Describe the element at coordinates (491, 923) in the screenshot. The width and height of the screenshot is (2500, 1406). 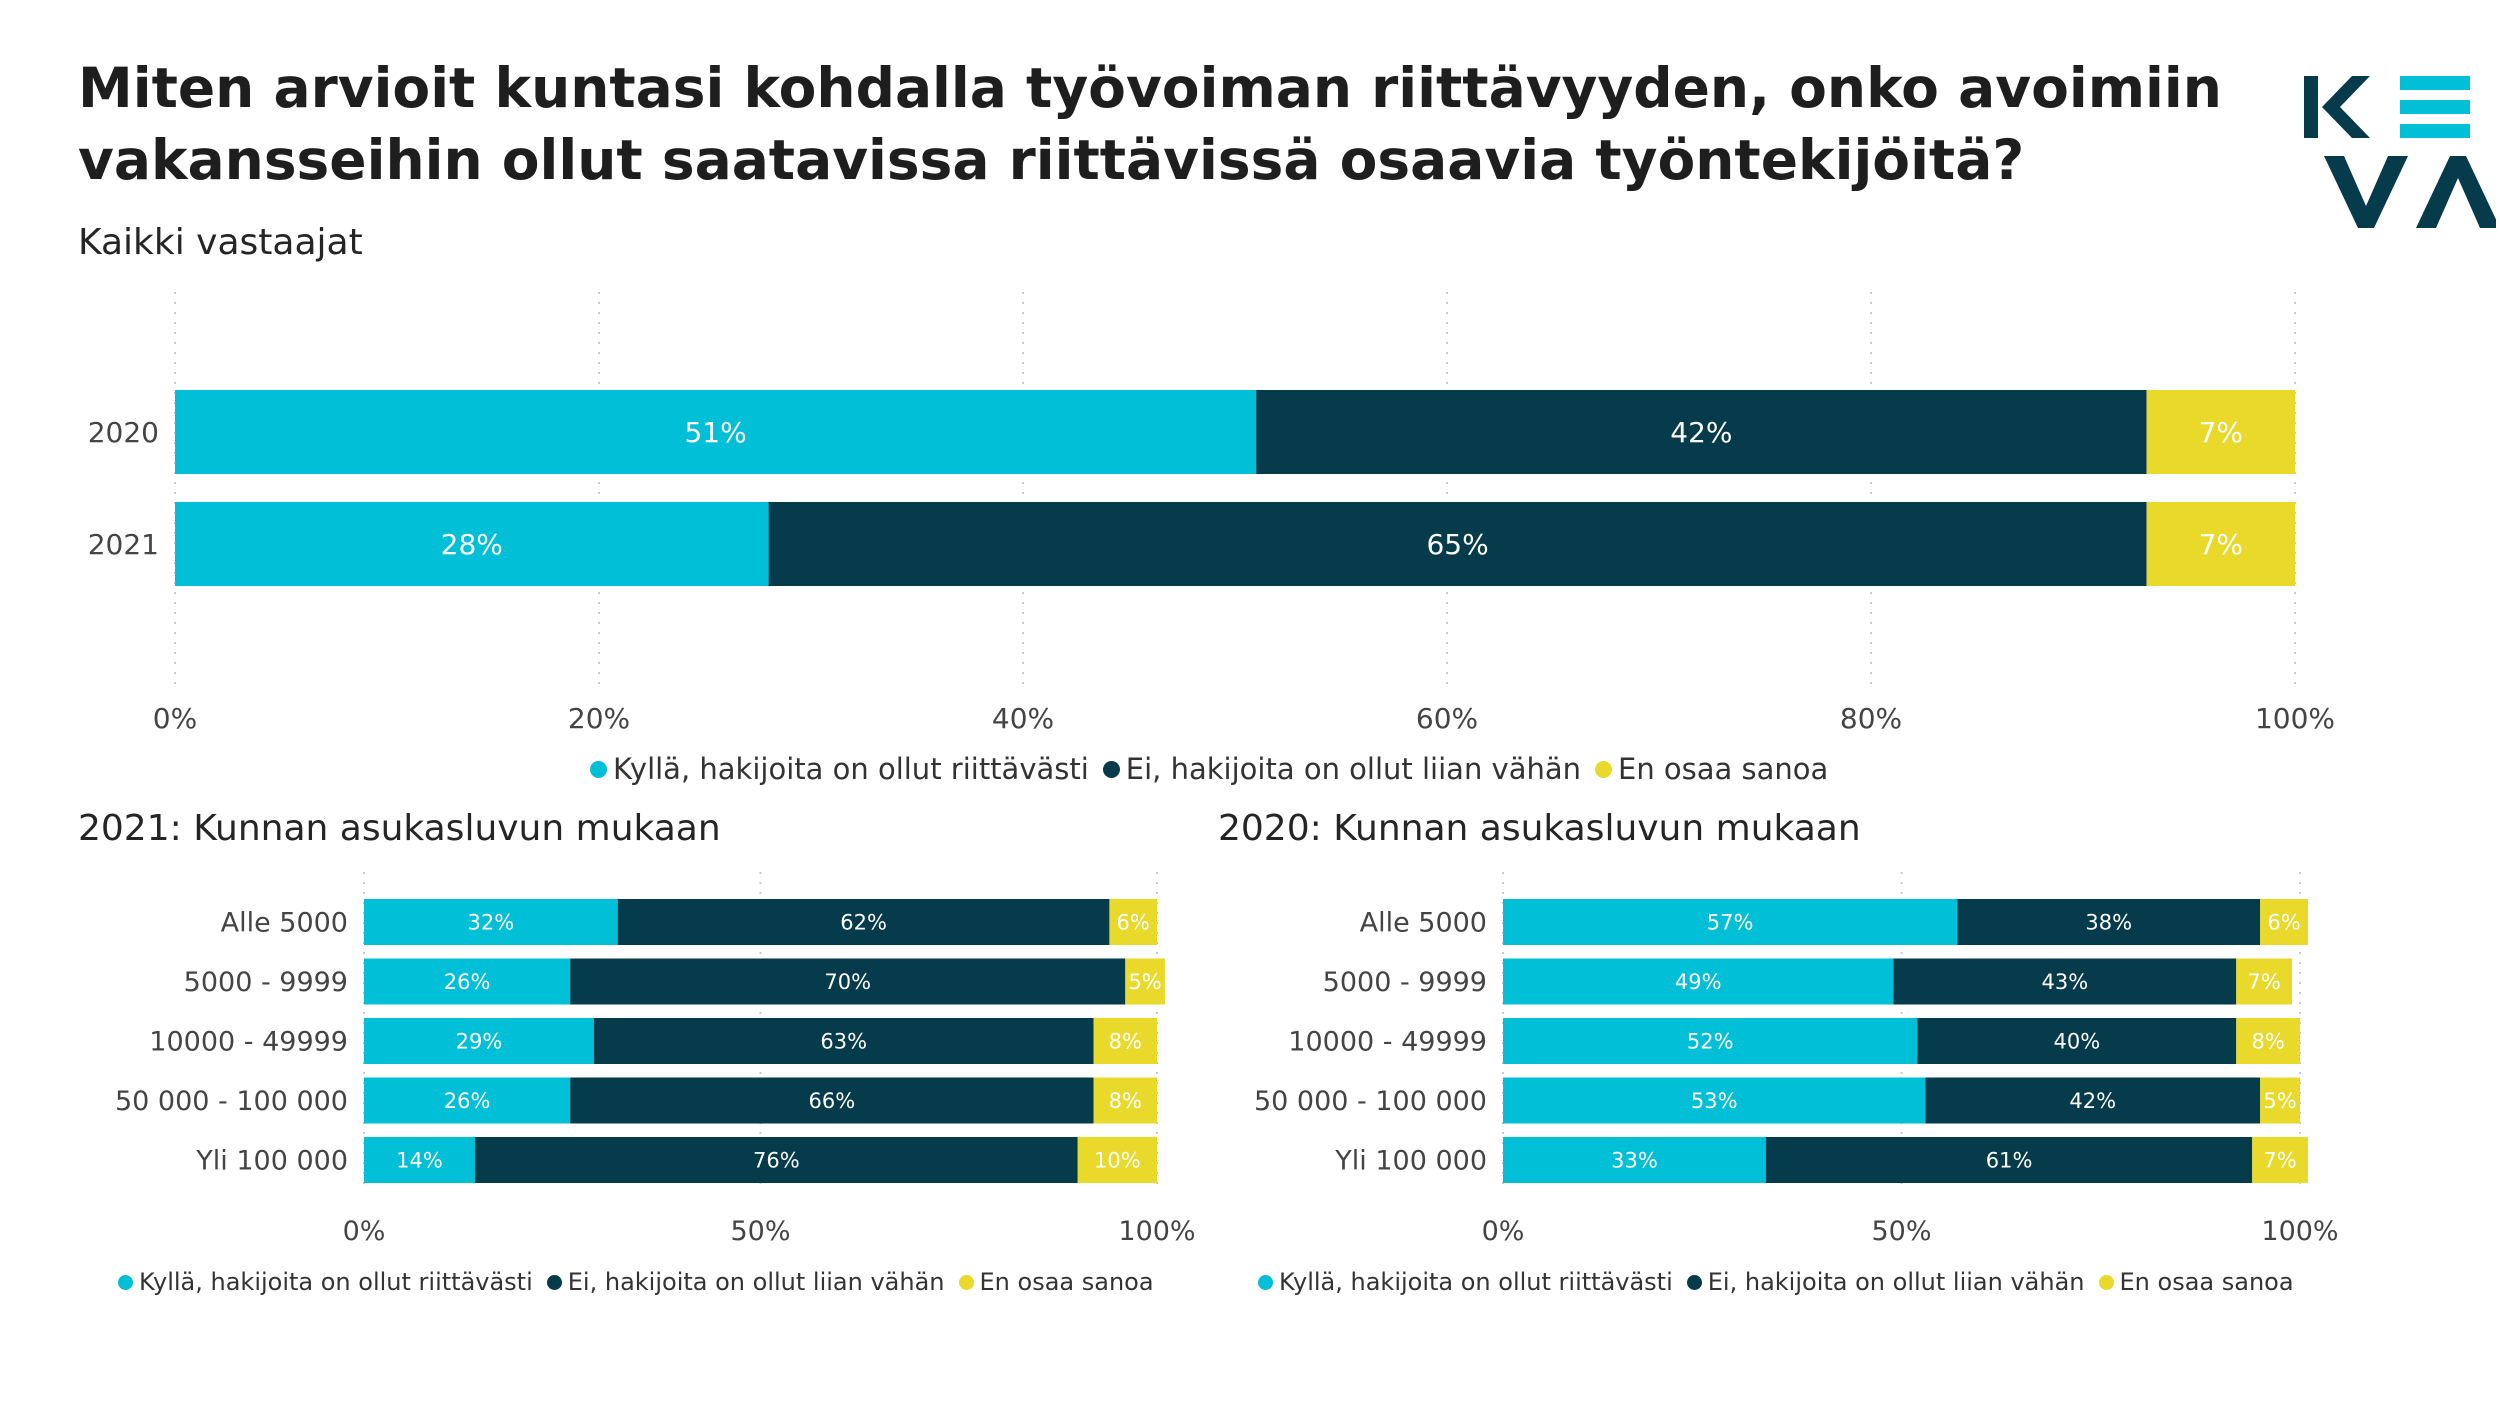
I see `data-label: 32%` at that location.